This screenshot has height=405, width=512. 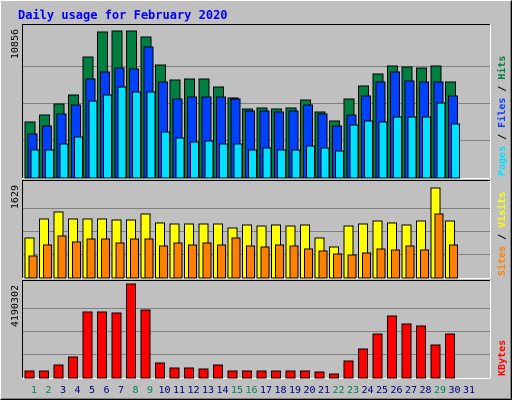 I want to click on day-label-8: 8, so click(x=135, y=390).